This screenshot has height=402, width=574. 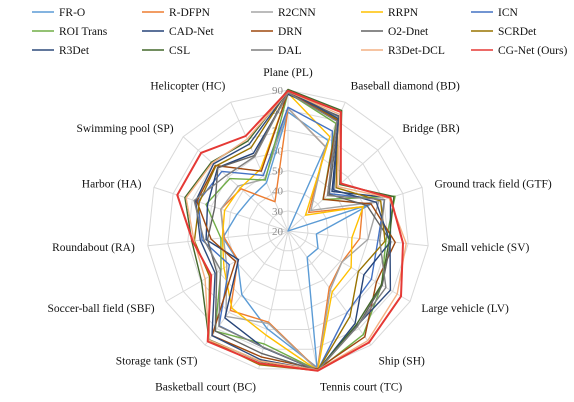 What do you see at coordinates (112, 184) in the screenshot?
I see `axis-label: Harbor (HA)` at bounding box center [112, 184].